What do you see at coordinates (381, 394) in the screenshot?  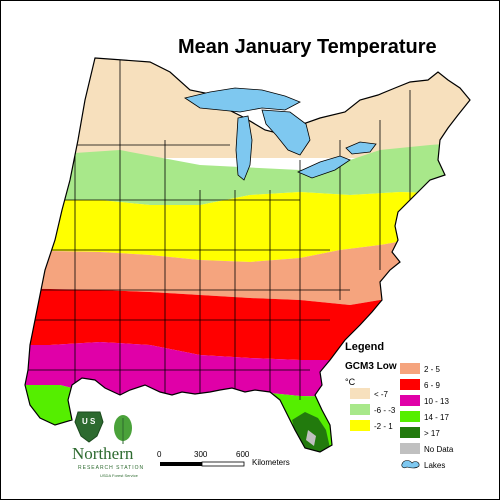 I see `legend-label-below-minus-7: < -7` at bounding box center [381, 394].